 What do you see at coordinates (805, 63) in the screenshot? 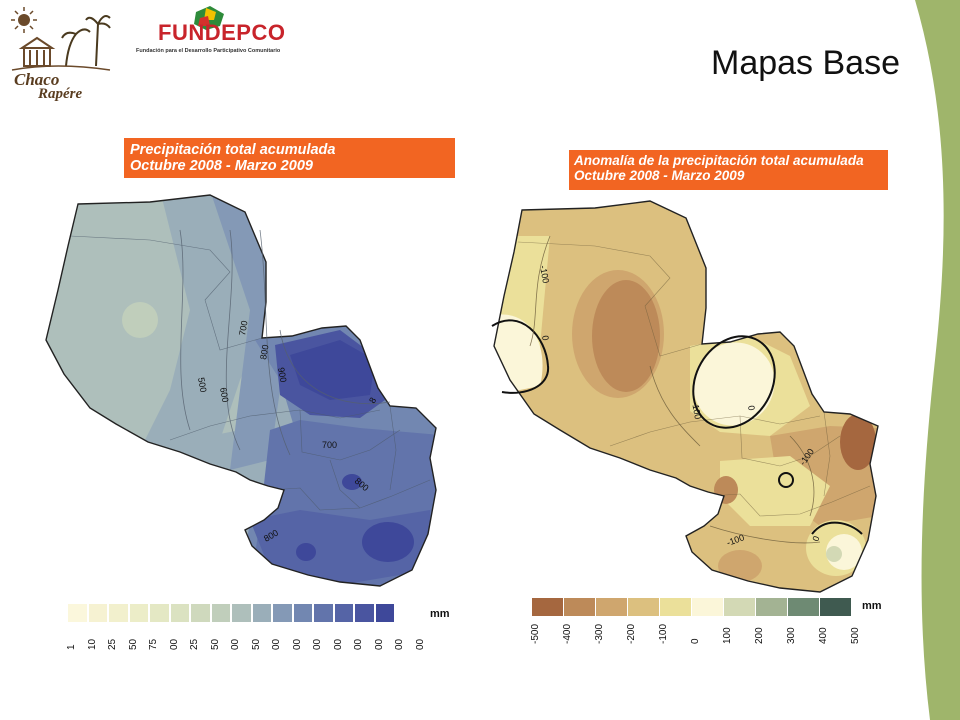
I see `slide-title: Mapas Base` at bounding box center [805, 63].